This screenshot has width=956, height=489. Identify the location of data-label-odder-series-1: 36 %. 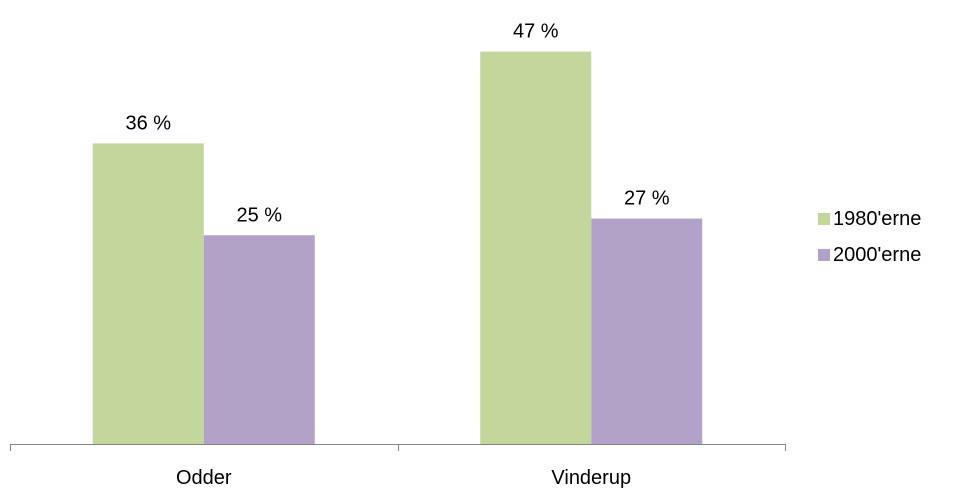
(148, 123).